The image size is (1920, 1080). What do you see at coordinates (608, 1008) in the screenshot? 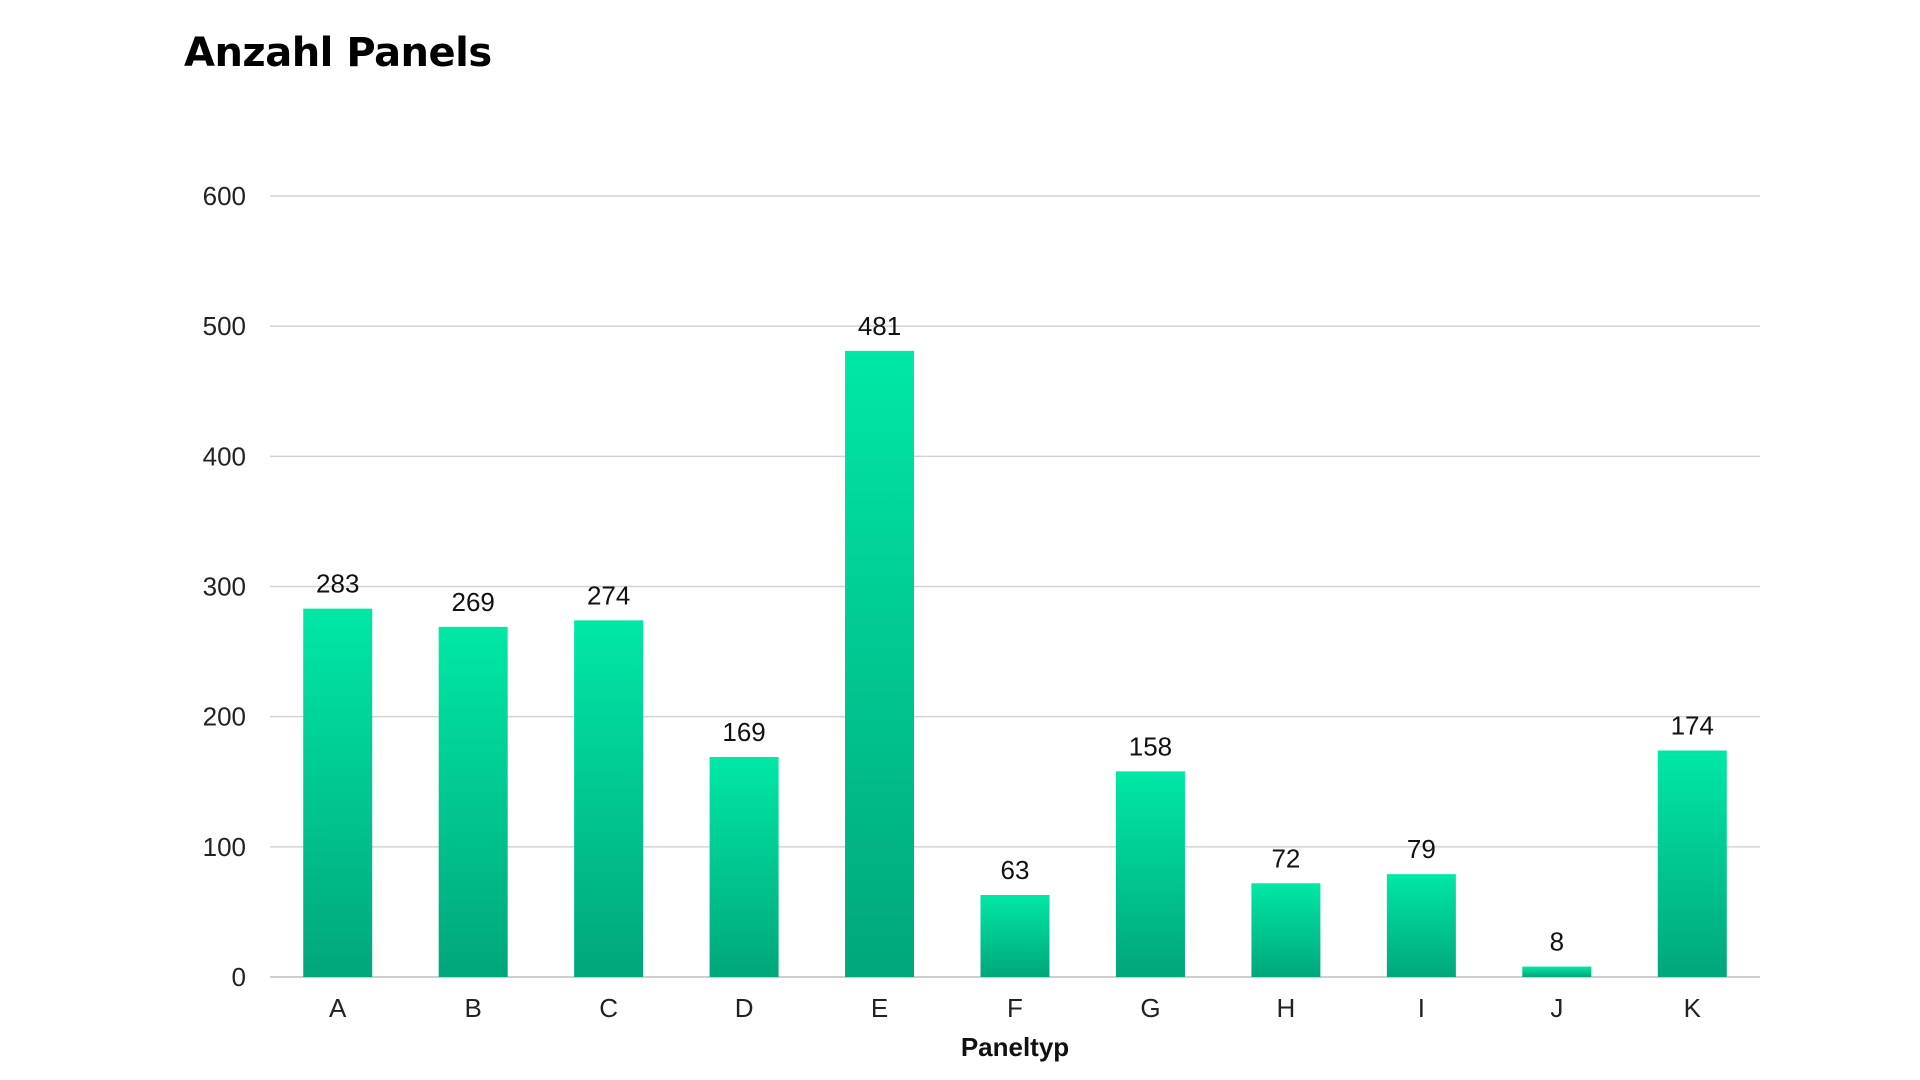
I see `x-tick-label: C` at bounding box center [608, 1008].